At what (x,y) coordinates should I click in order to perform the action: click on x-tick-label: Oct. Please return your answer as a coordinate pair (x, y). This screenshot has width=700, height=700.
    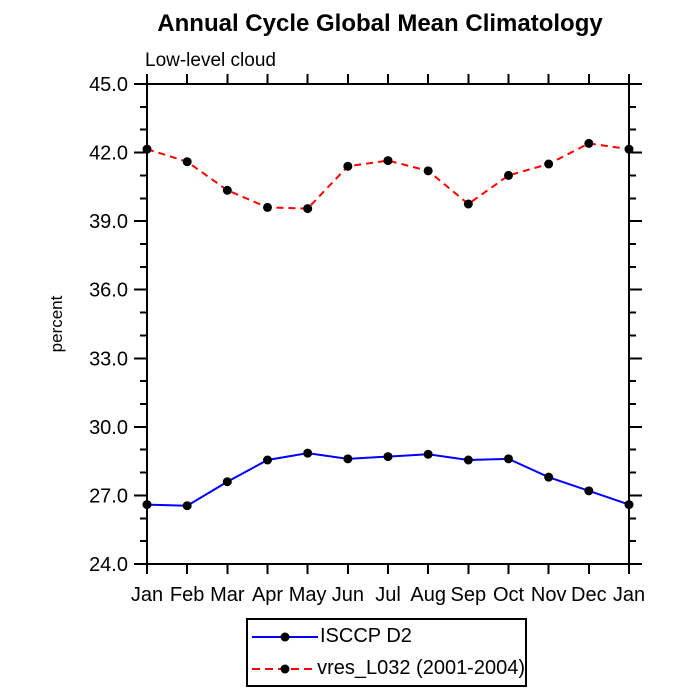
    Looking at the image, I should click on (509, 595).